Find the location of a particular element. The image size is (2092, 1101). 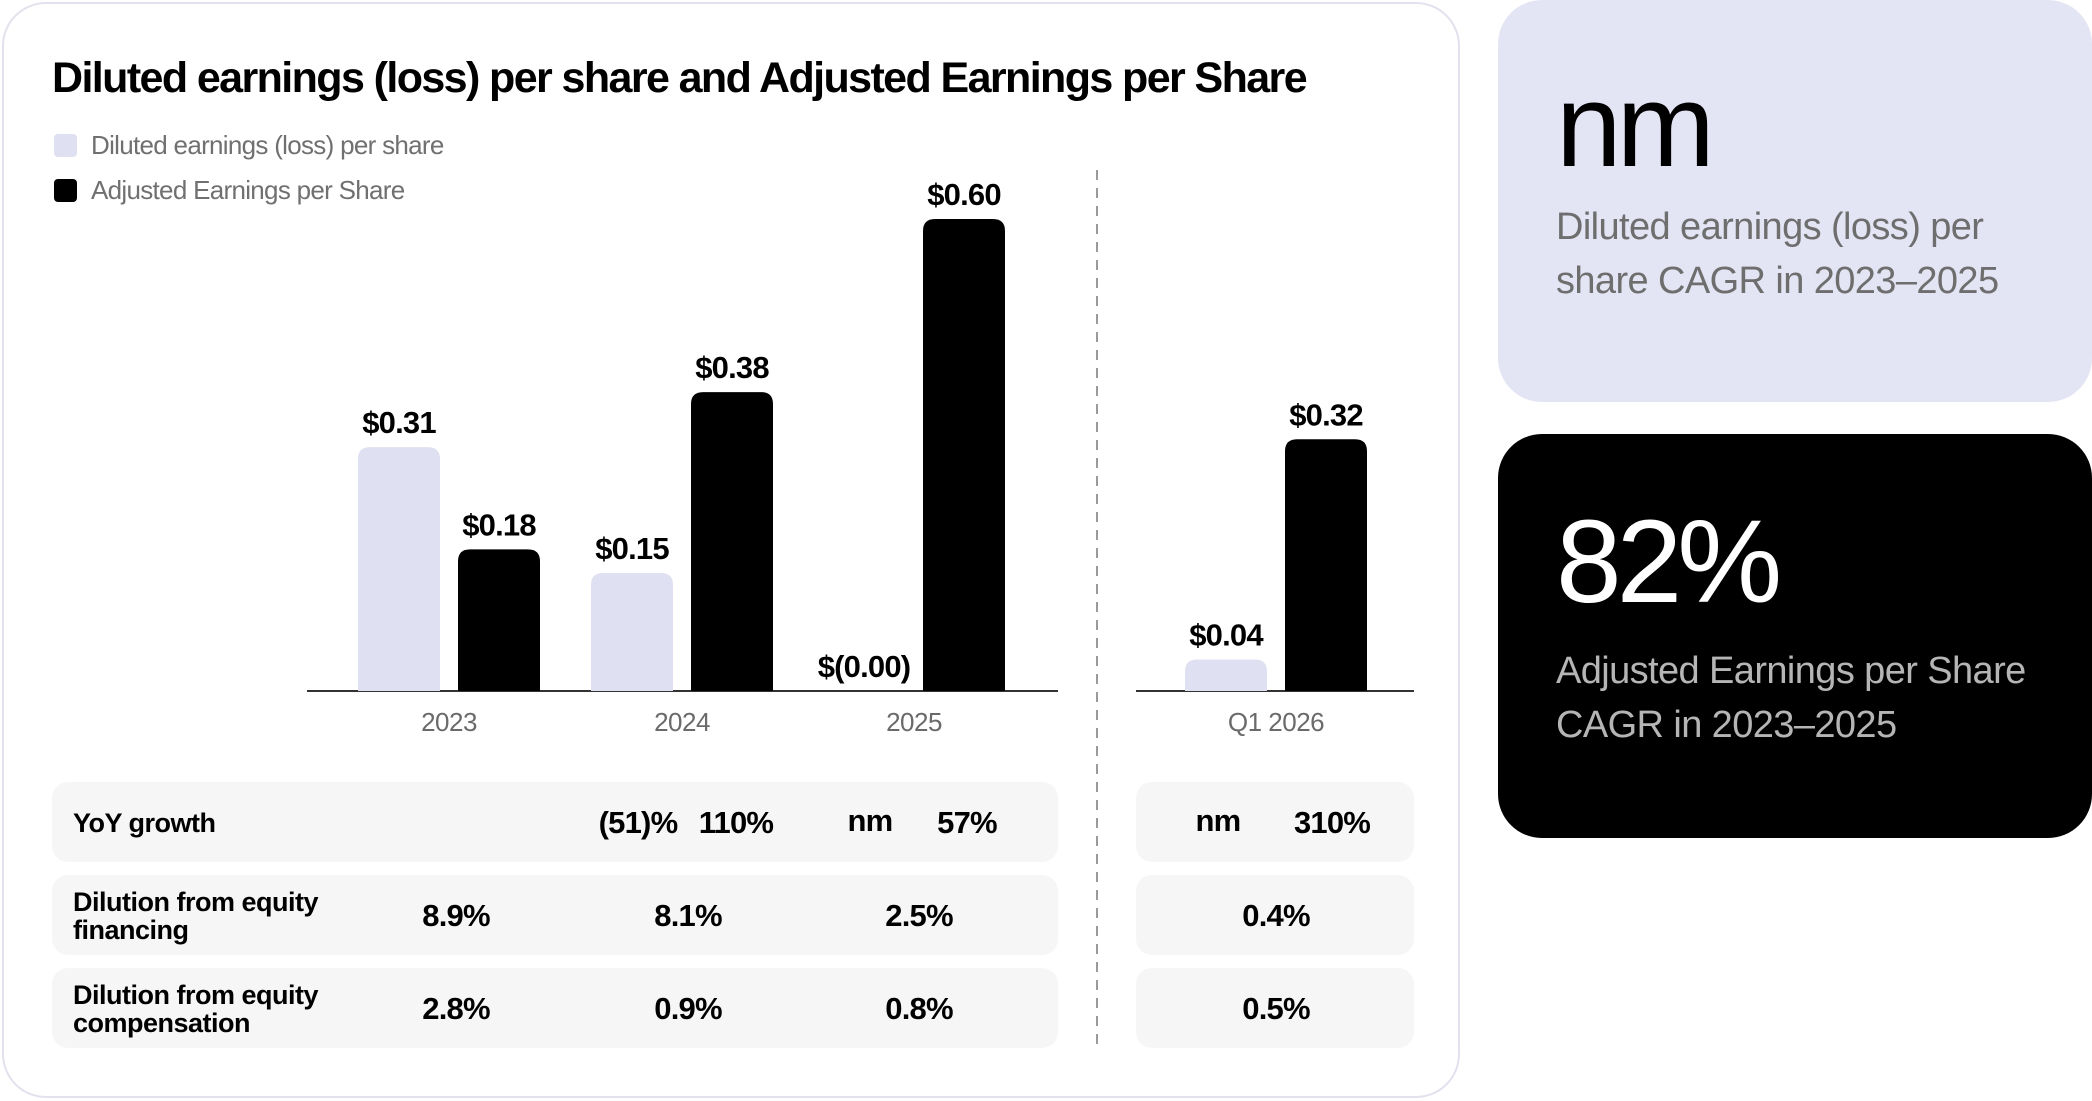

bar-adjusted-2024 is located at coordinates (732, 541).